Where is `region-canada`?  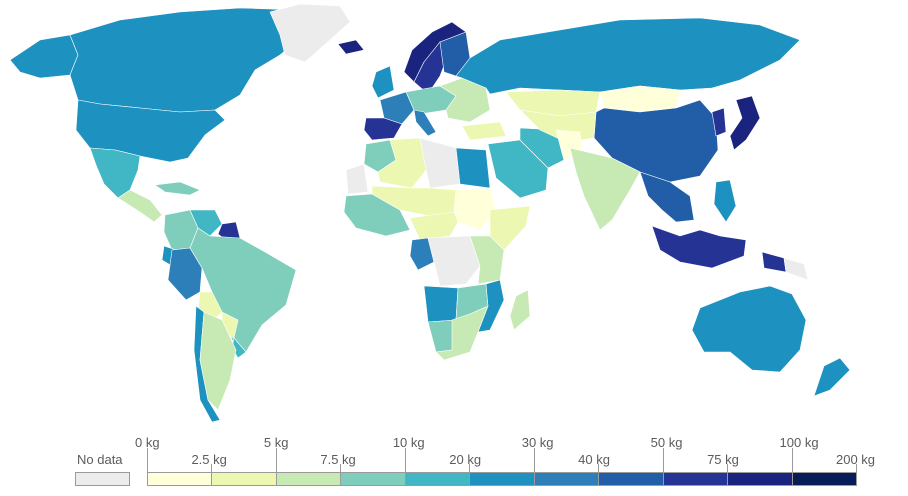 region-canada is located at coordinates (190, 60).